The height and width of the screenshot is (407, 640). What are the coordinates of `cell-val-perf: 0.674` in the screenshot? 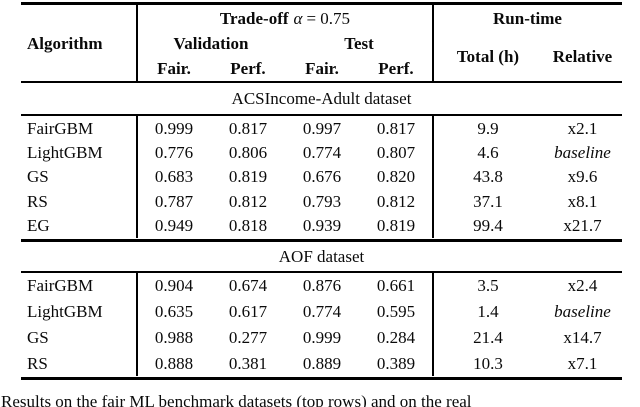 It's located at (248, 286).